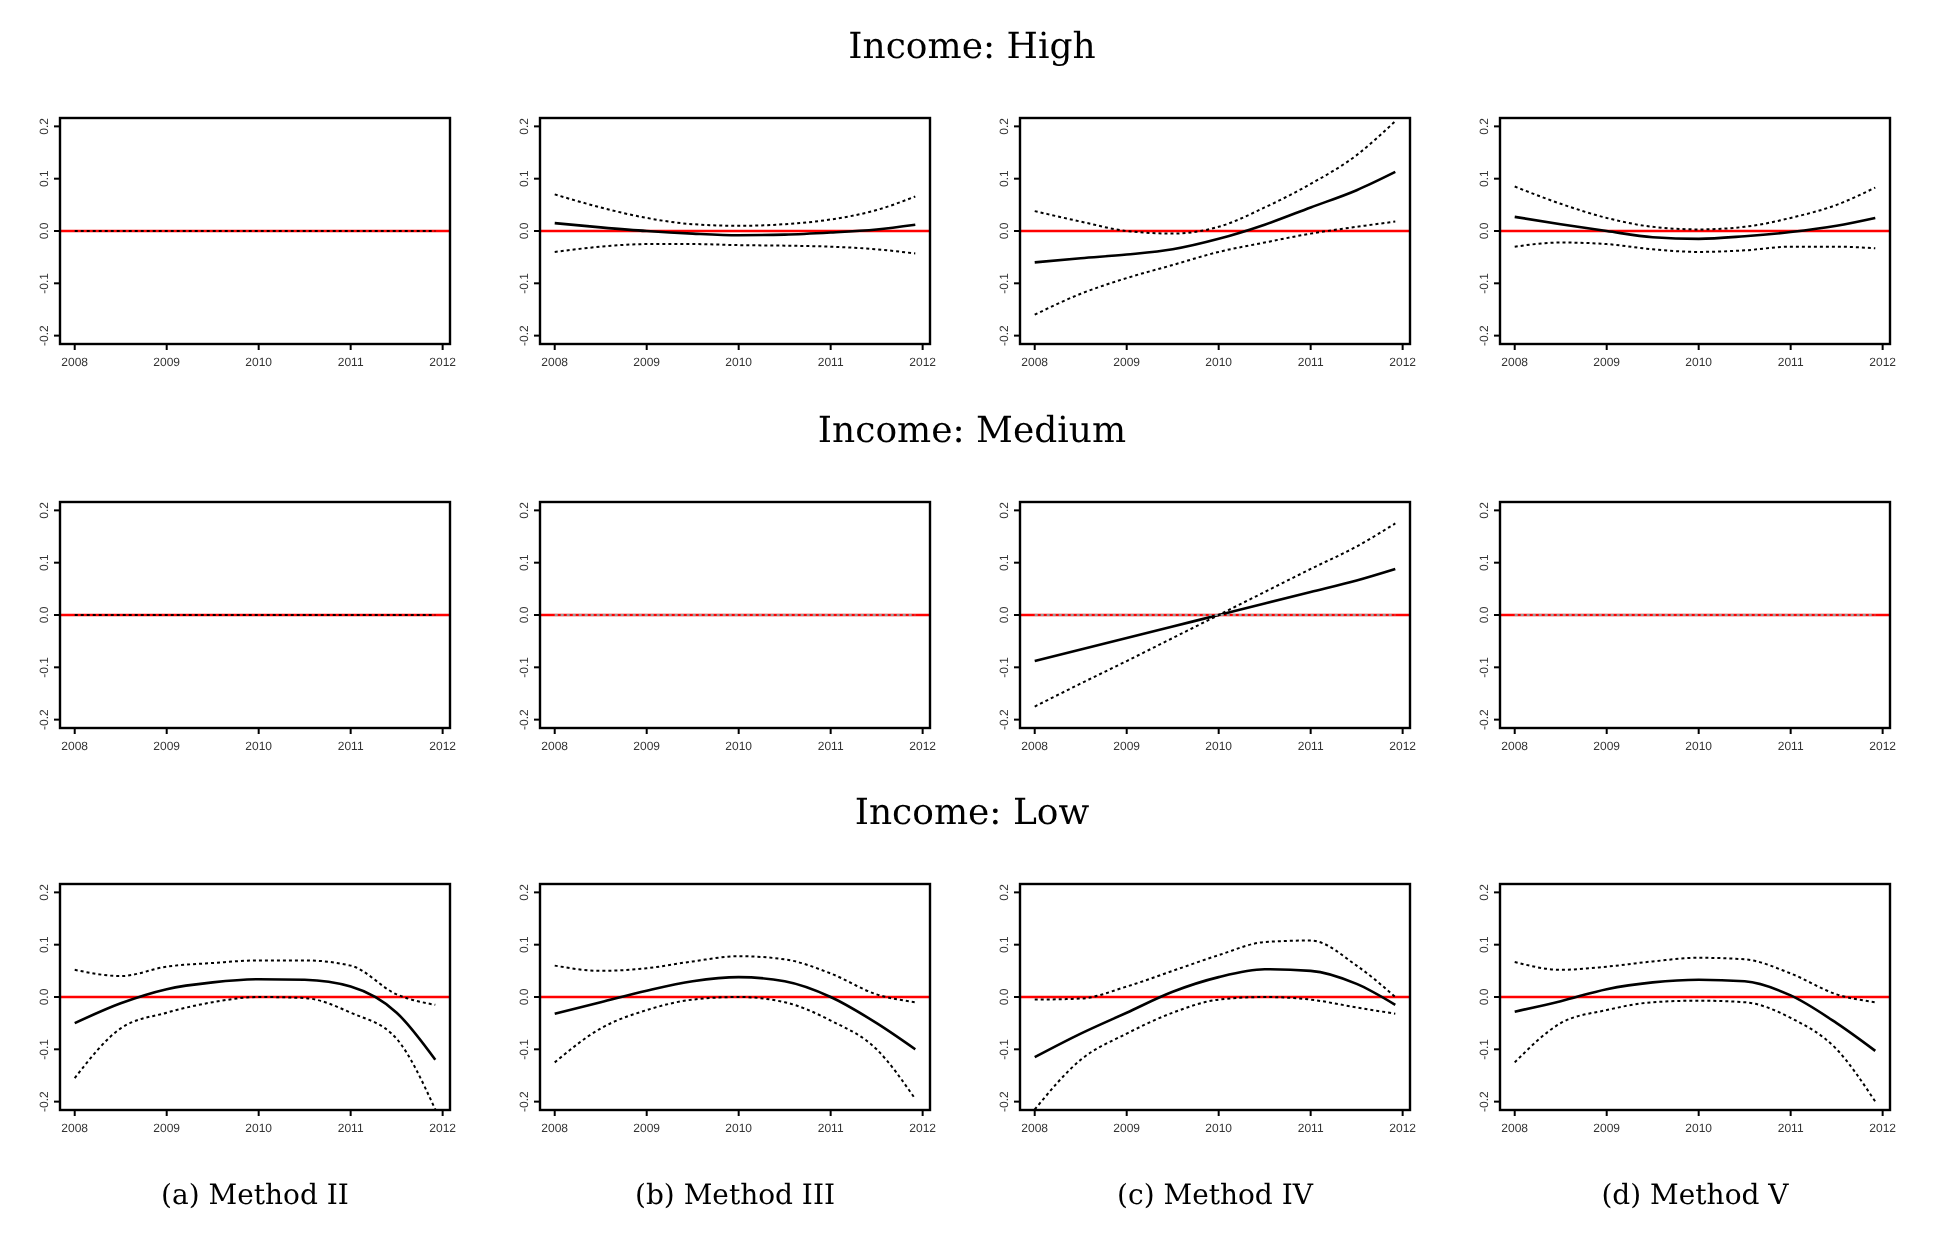  What do you see at coordinates (1696, 1196) in the screenshot?
I see `x-axis-title: (d) Method V` at bounding box center [1696, 1196].